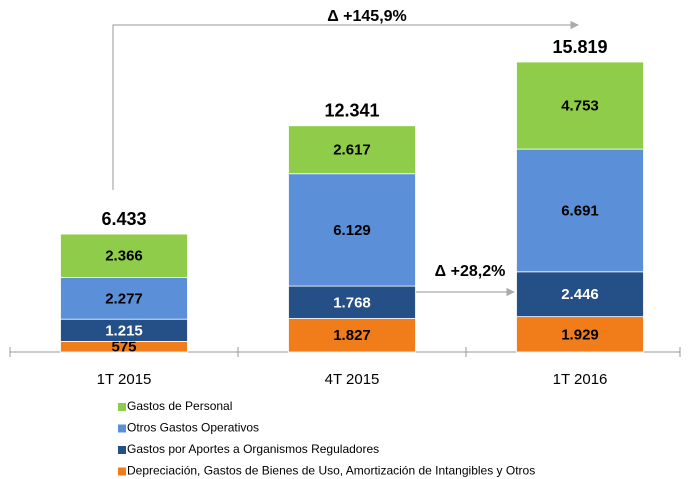  I want to click on annotation: Δ +145,9%, so click(367, 16).